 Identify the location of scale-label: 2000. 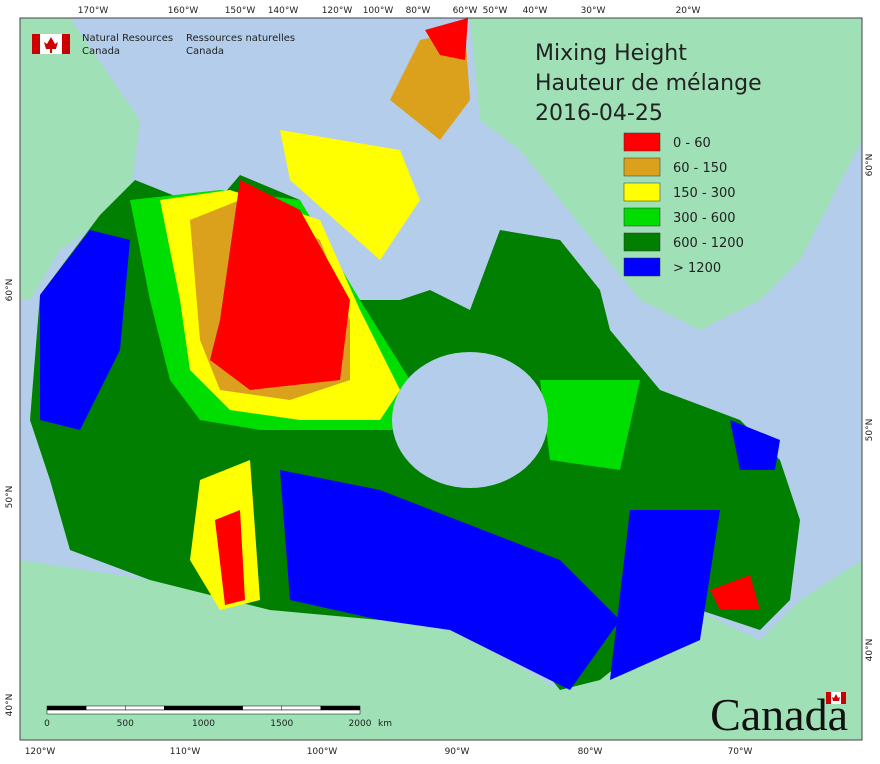
(360, 724).